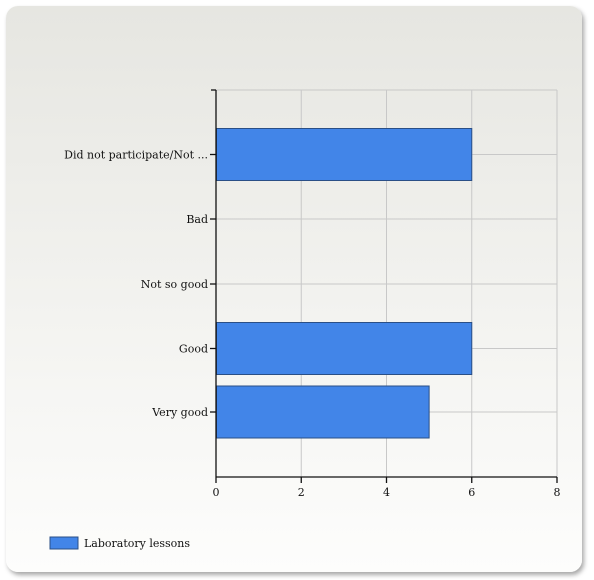 This screenshot has width=594, height=580. I want to click on y-tick-label: Very good, so click(179, 412).